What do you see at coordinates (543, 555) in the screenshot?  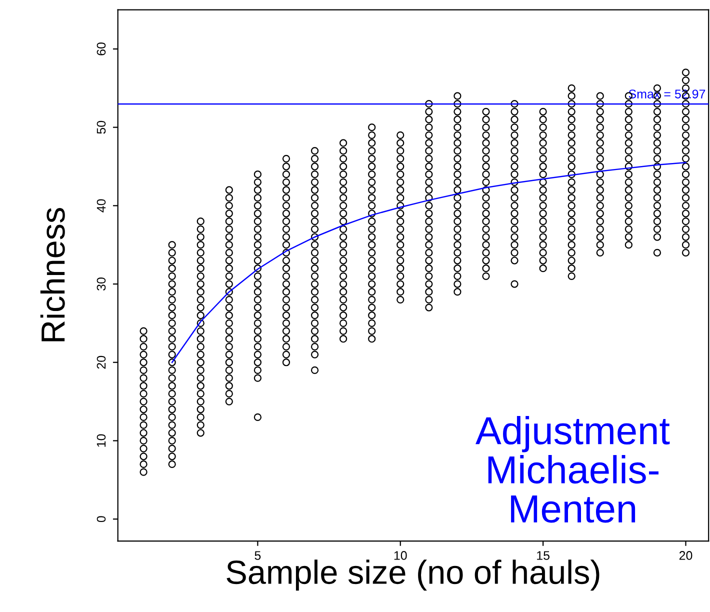 I see `x-tick-label: 15` at bounding box center [543, 555].